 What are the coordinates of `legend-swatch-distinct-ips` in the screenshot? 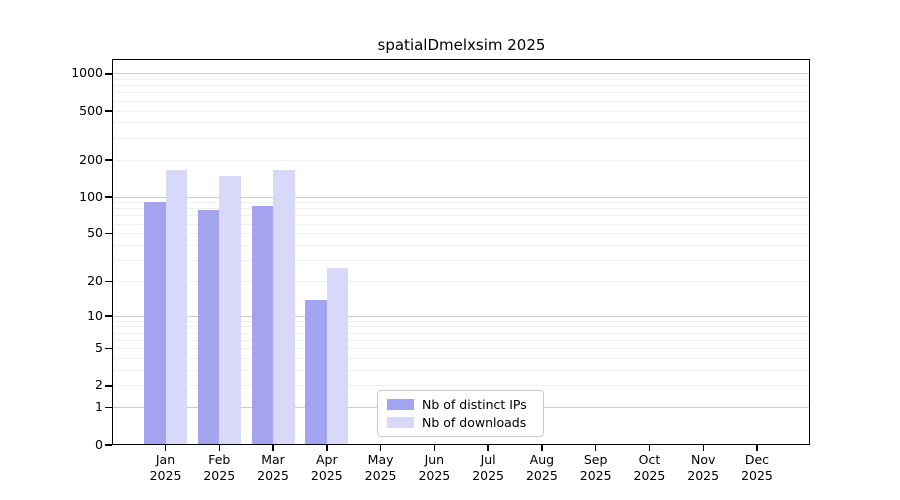 It's located at (400, 404).